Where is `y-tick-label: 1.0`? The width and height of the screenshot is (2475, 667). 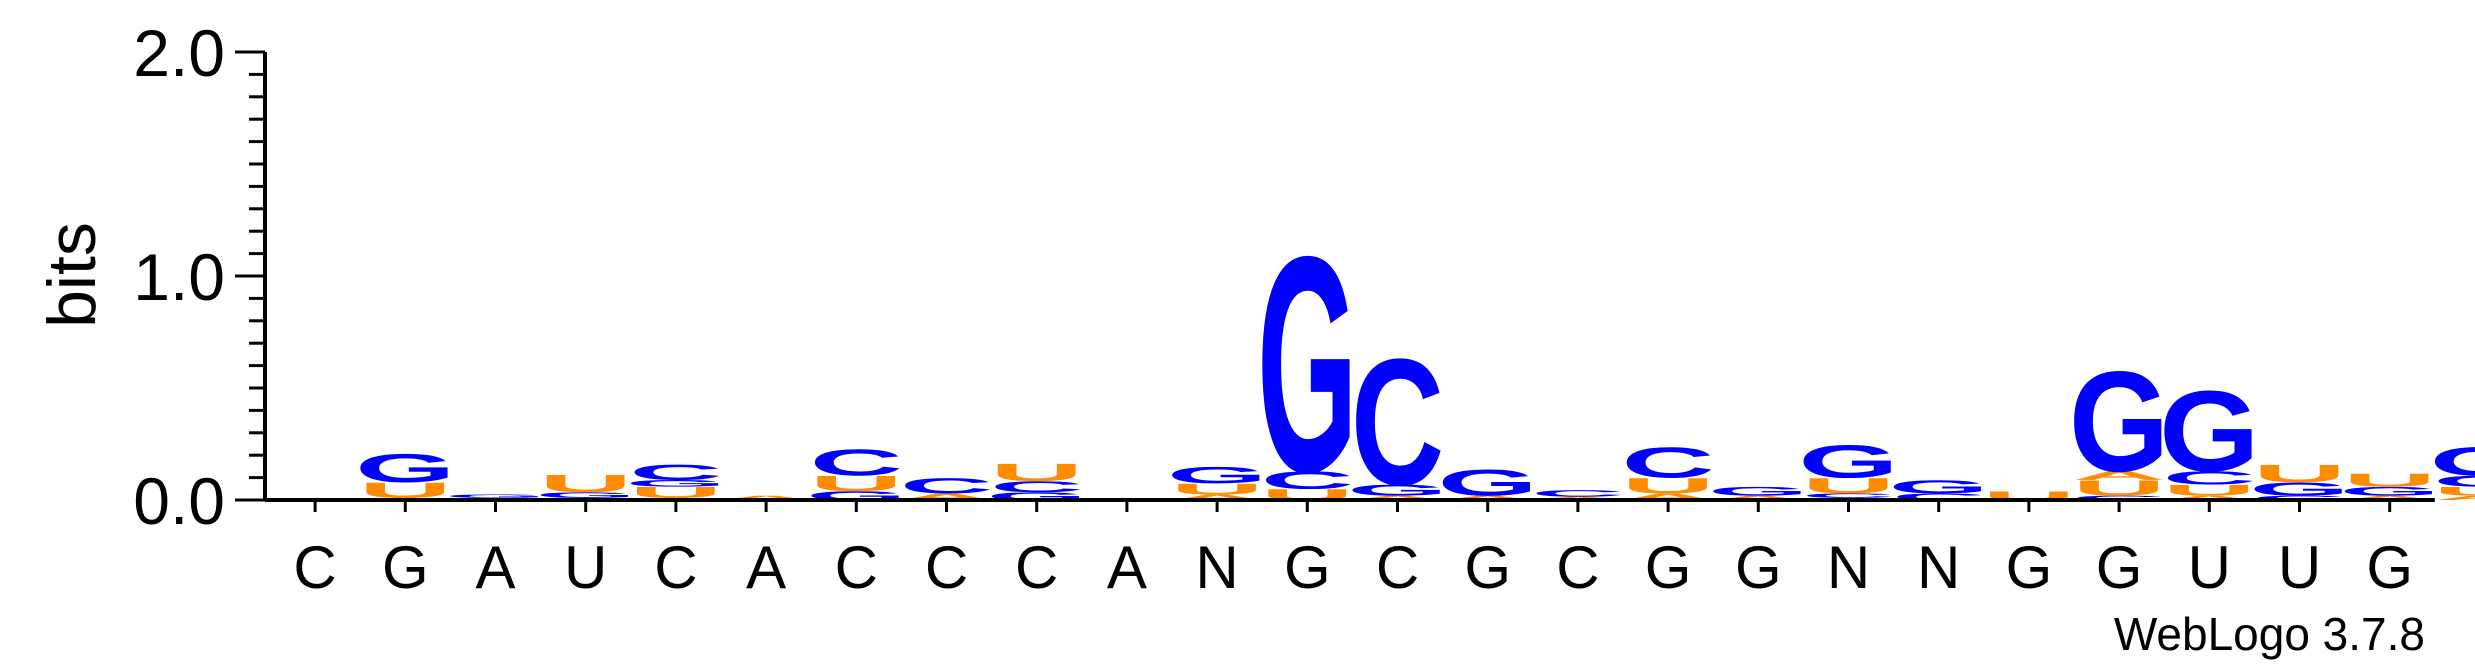 y-tick-label: 1.0 is located at coordinates (179, 277).